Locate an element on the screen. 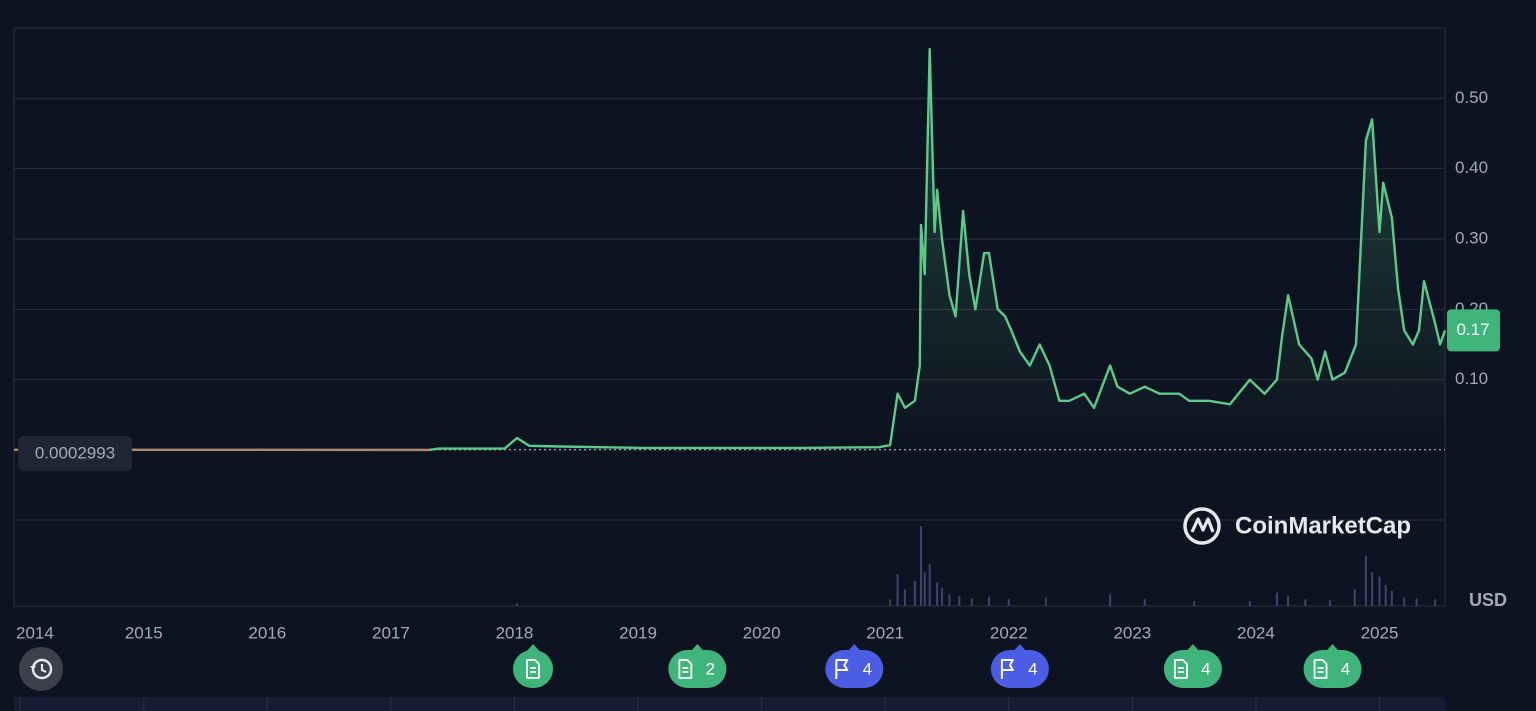  x-tick-label: 2022 is located at coordinates (1009, 632).